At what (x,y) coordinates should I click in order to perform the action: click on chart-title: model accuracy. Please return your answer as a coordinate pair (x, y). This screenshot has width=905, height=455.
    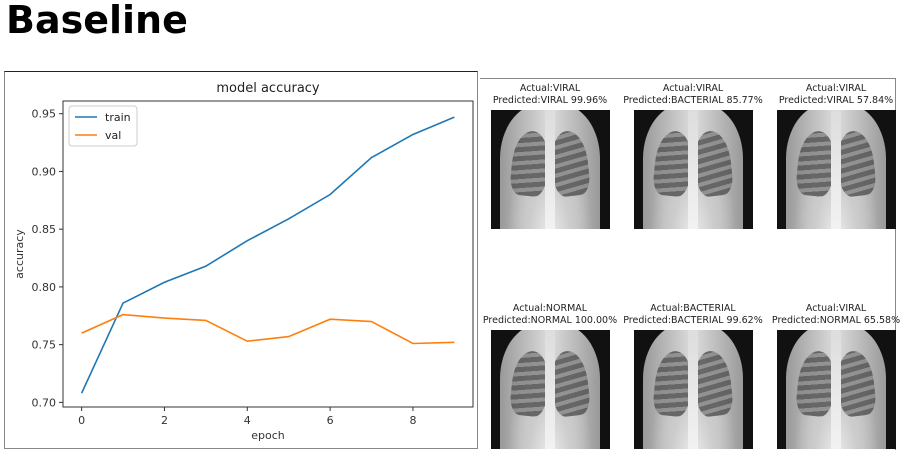
    Looking at the image, I should click on (268, 88).